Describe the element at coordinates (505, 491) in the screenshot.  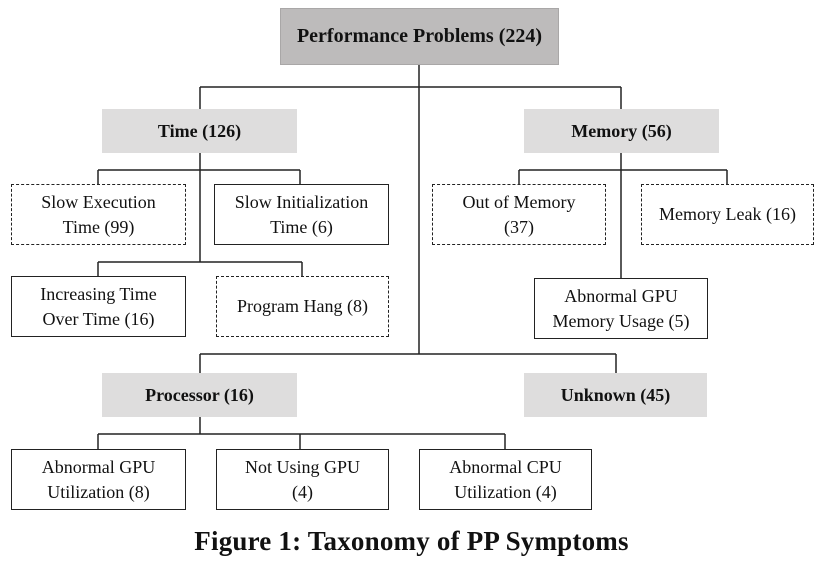
I see `symptom-abnormal-cpu-utilization-line2: Utilization (4)` at that location.